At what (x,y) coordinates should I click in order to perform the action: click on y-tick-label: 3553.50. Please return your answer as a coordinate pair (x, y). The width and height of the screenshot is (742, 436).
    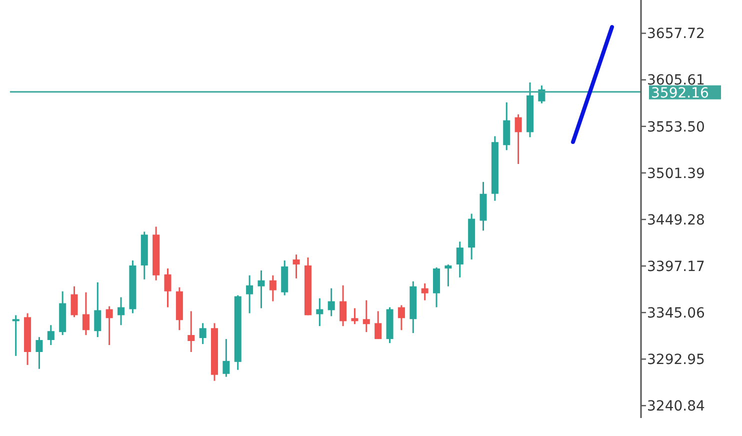
    Looking at the image, I should click on (676, 127).